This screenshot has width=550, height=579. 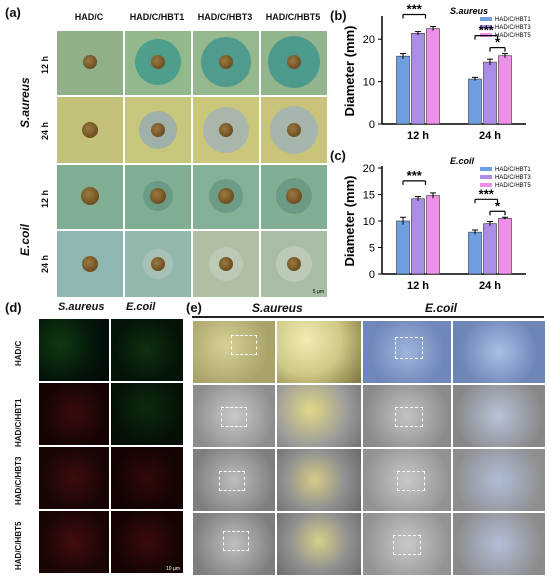 What do you see at coordinates (25, 239) in the screenshot?
I see `group-label-ecoil: E.coil` at bounding box center [25, 239].